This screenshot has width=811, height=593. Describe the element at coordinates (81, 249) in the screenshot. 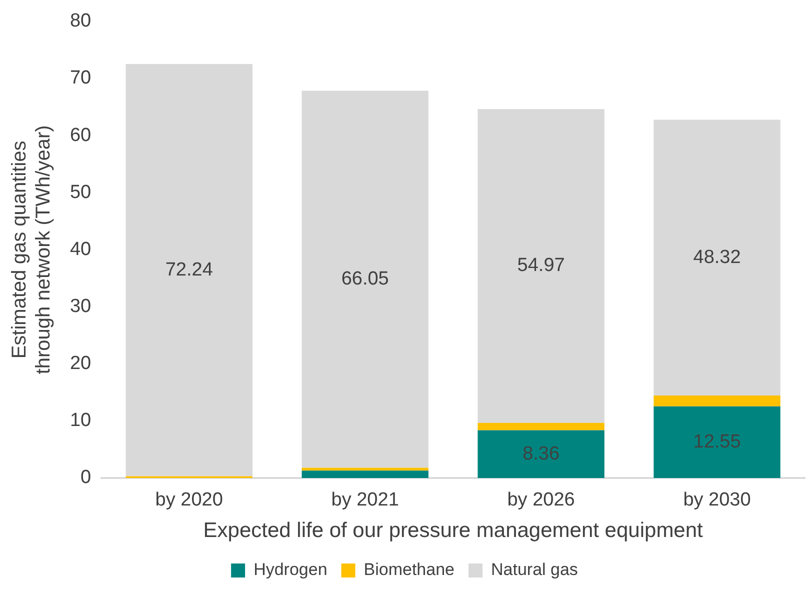

I see `y-tick-label: 40` at that location.